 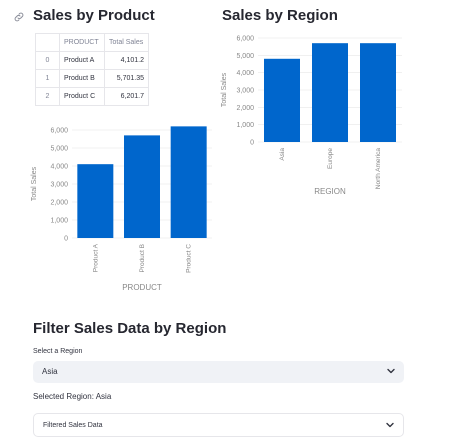 What do you see at coordinates (95, 257) in the screenshot?
I see `x-tick-label: Product A` at bounding box center [95, 257].